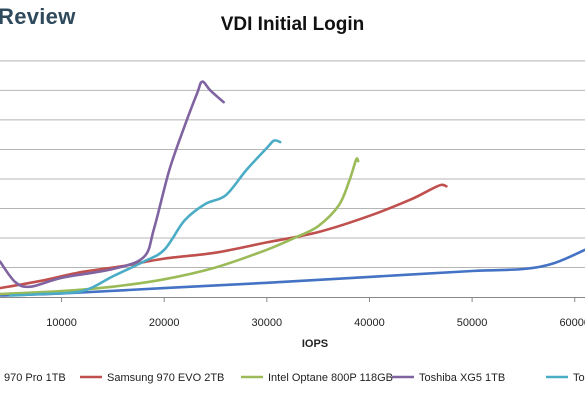 The image size is (585, 401). I want to click on x-tick-label: 40000, so click(369, 323).